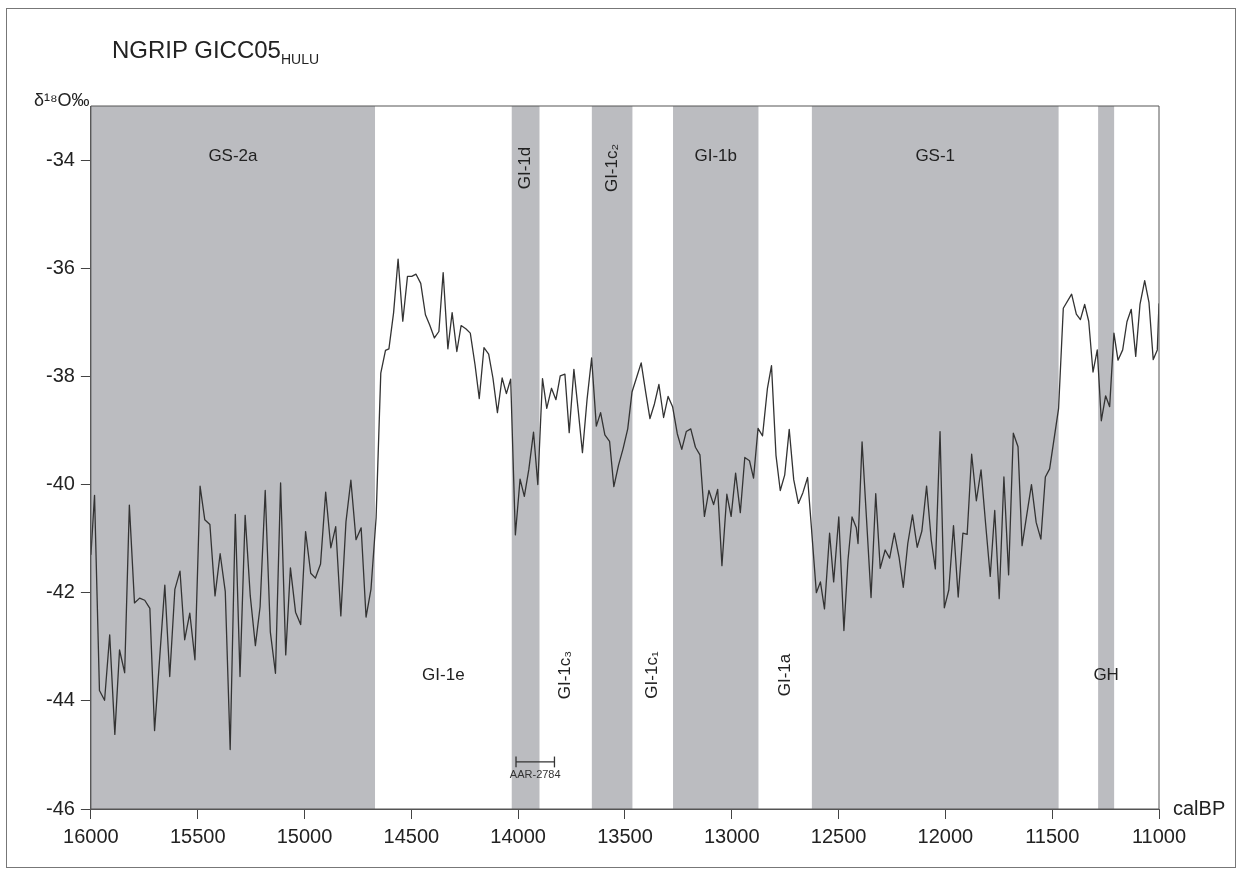 This screenshot has height=879, width=1245. I want to click on y-tick-label: -44, so click(60, 699).